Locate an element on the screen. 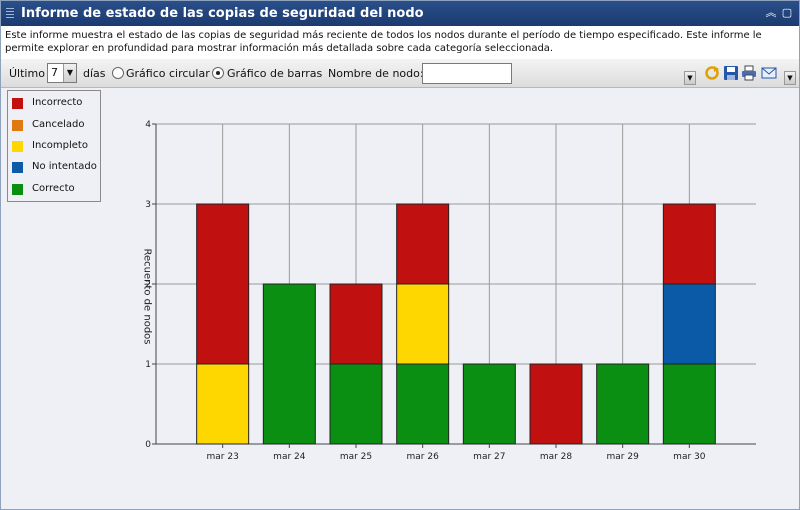 This screenshot has height=510, width=800. legend-label: Incompleto is located at coordinates (60, 145).